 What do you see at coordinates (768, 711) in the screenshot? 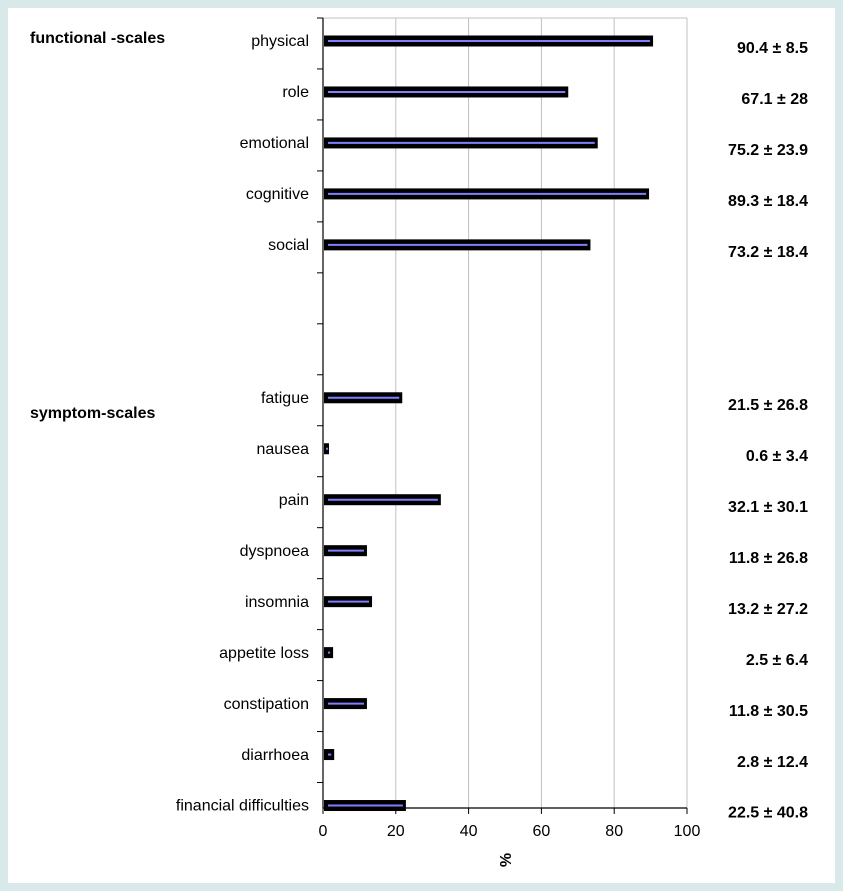
I see `value-annotation: 11.8 ± 30.5` at bounding box center [768, 711].